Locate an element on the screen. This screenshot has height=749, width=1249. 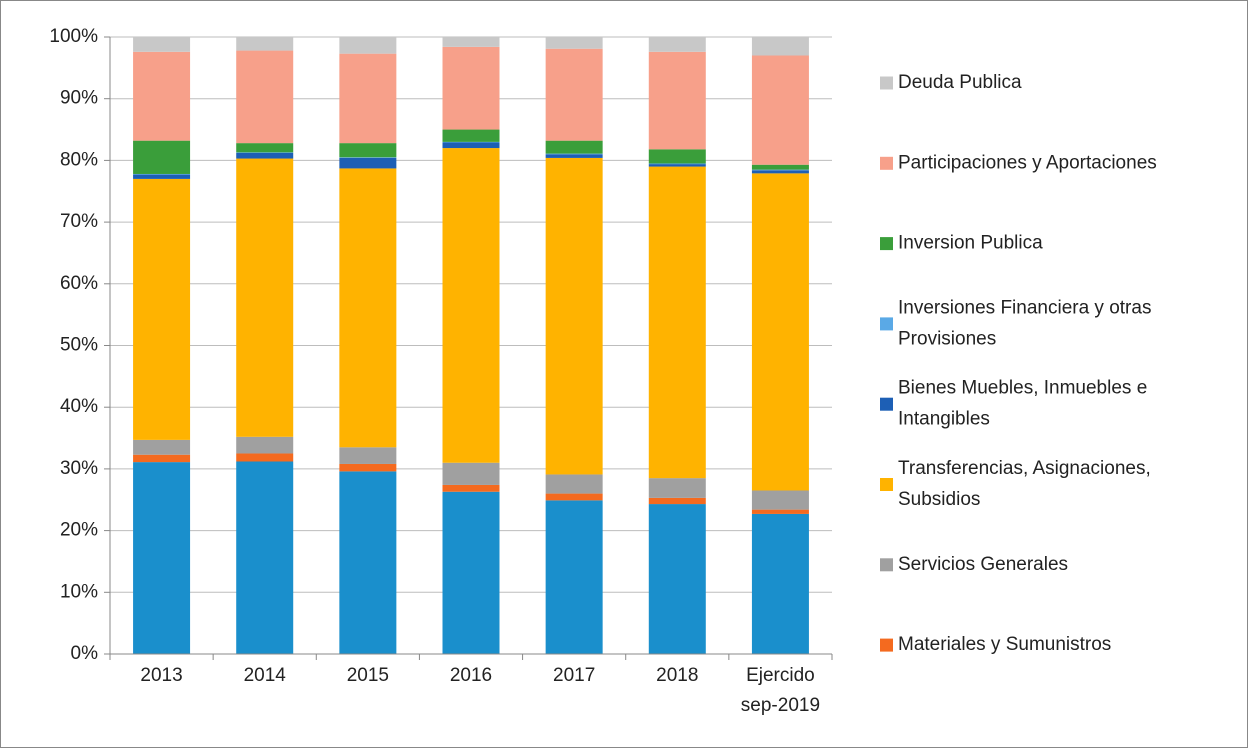
legend-label: Transferencias, Asignaciones, Subsidios is located at coordinates (1024, 484).